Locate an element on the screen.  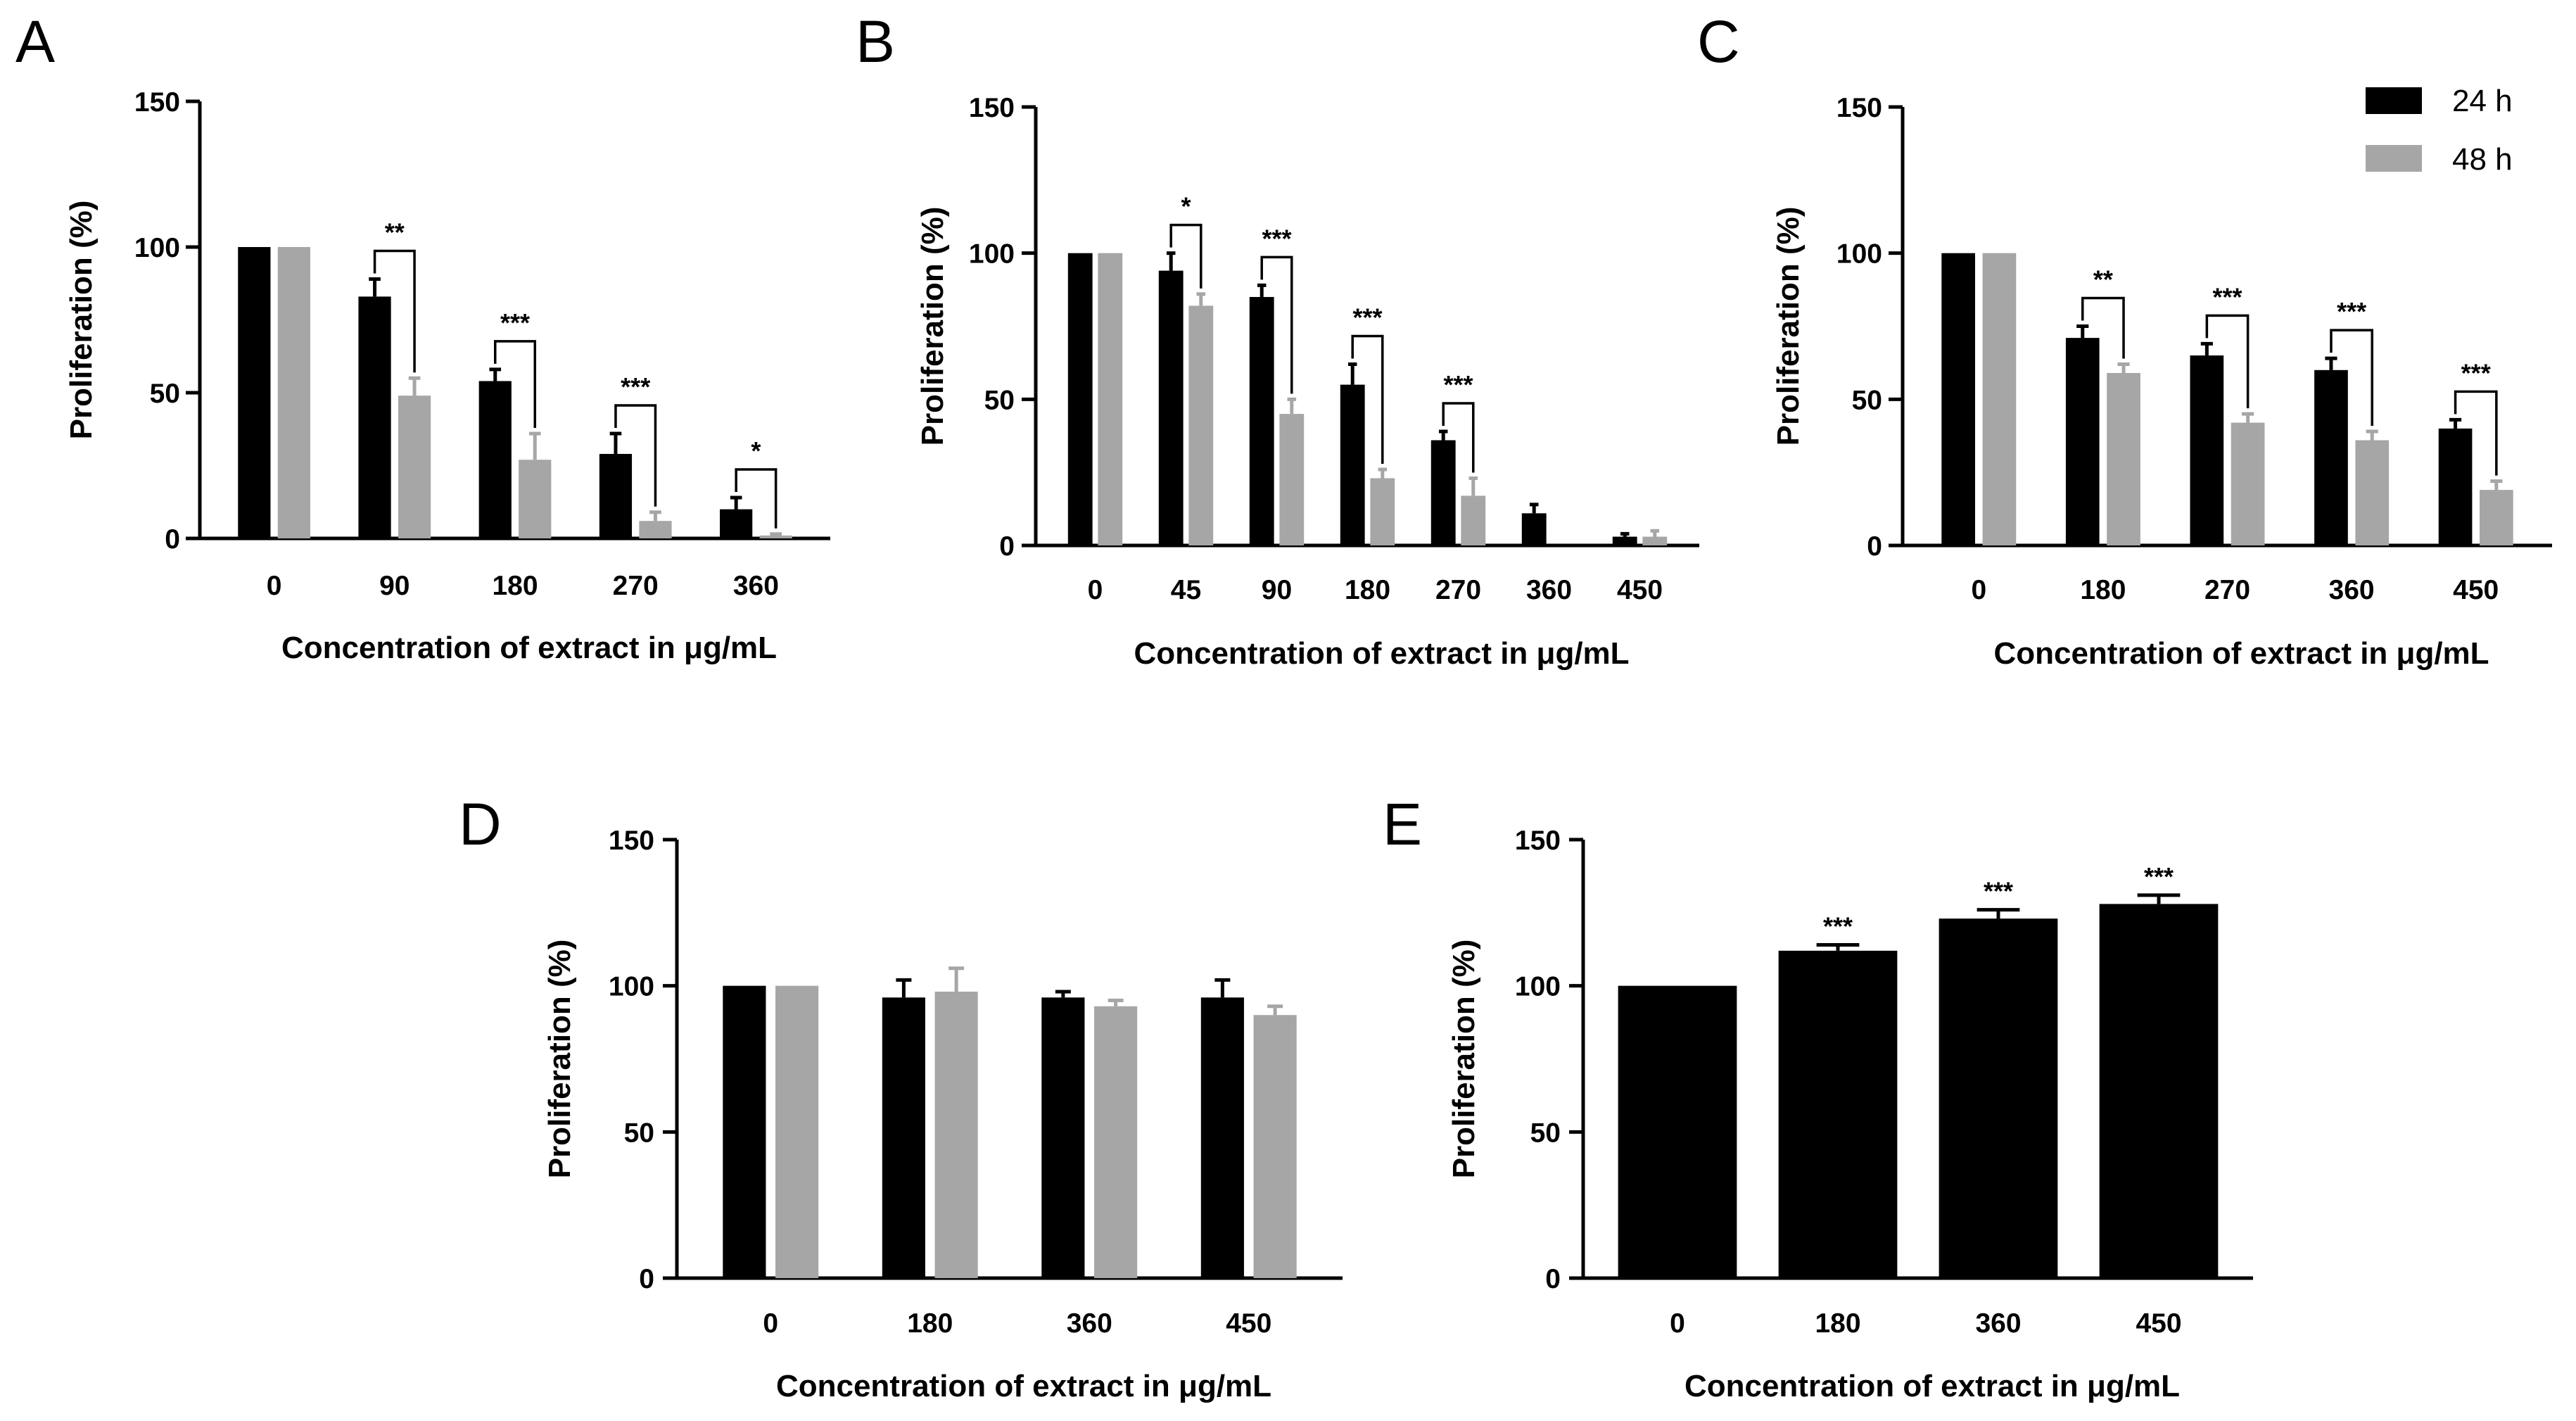
legend: 24 h 48 h is located at coordinates (2439, 130).